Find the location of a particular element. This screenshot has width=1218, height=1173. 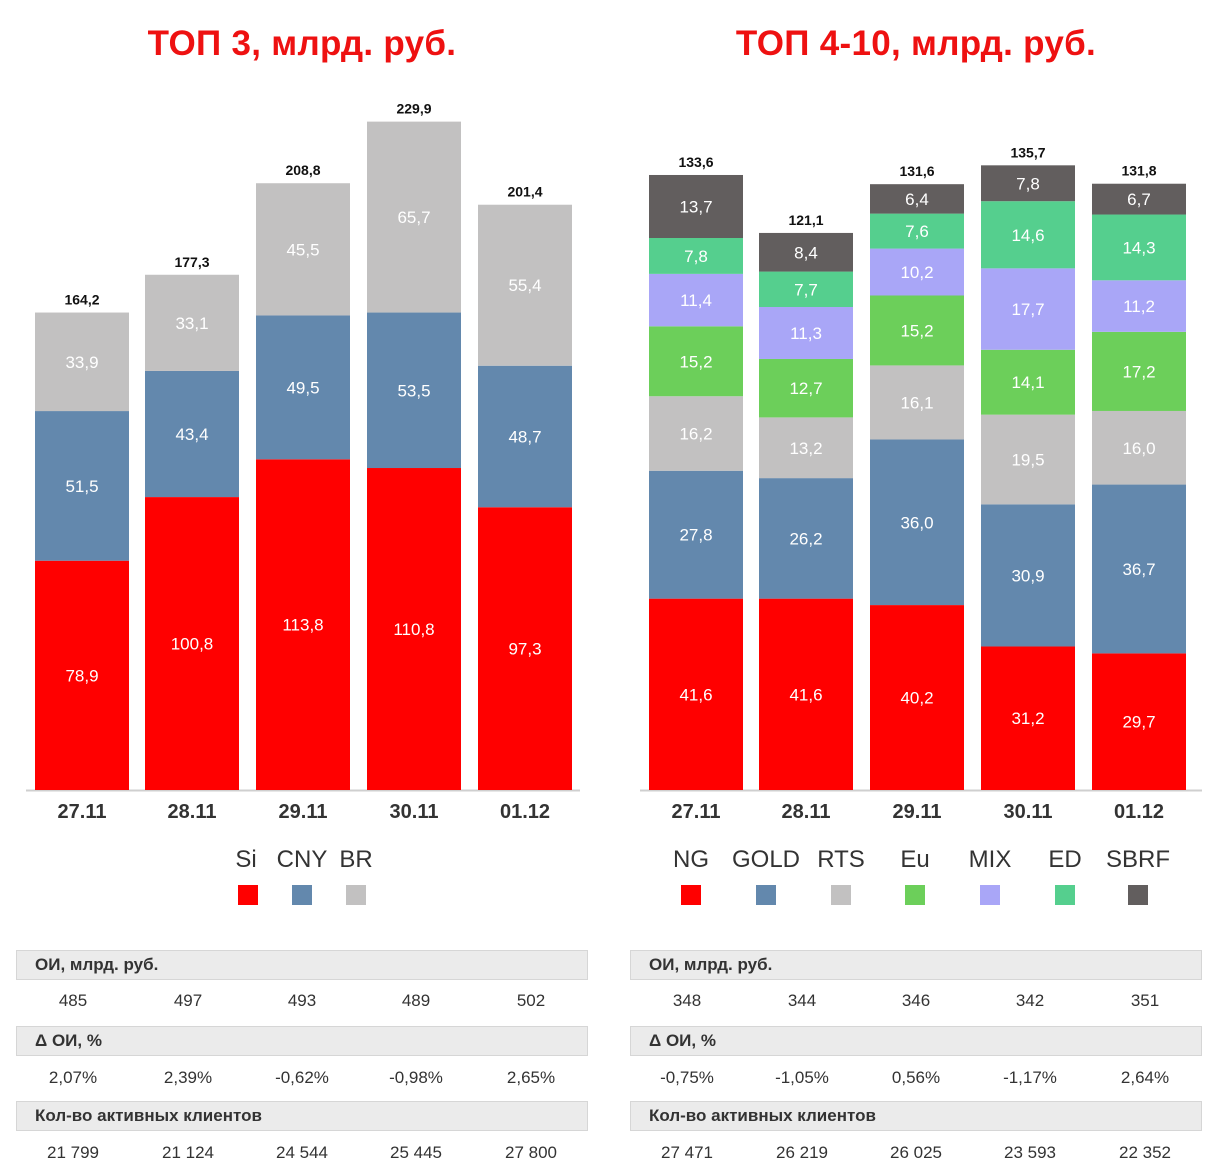

delta-oi-value: -0,62% is located at coordinates (302, 1077).